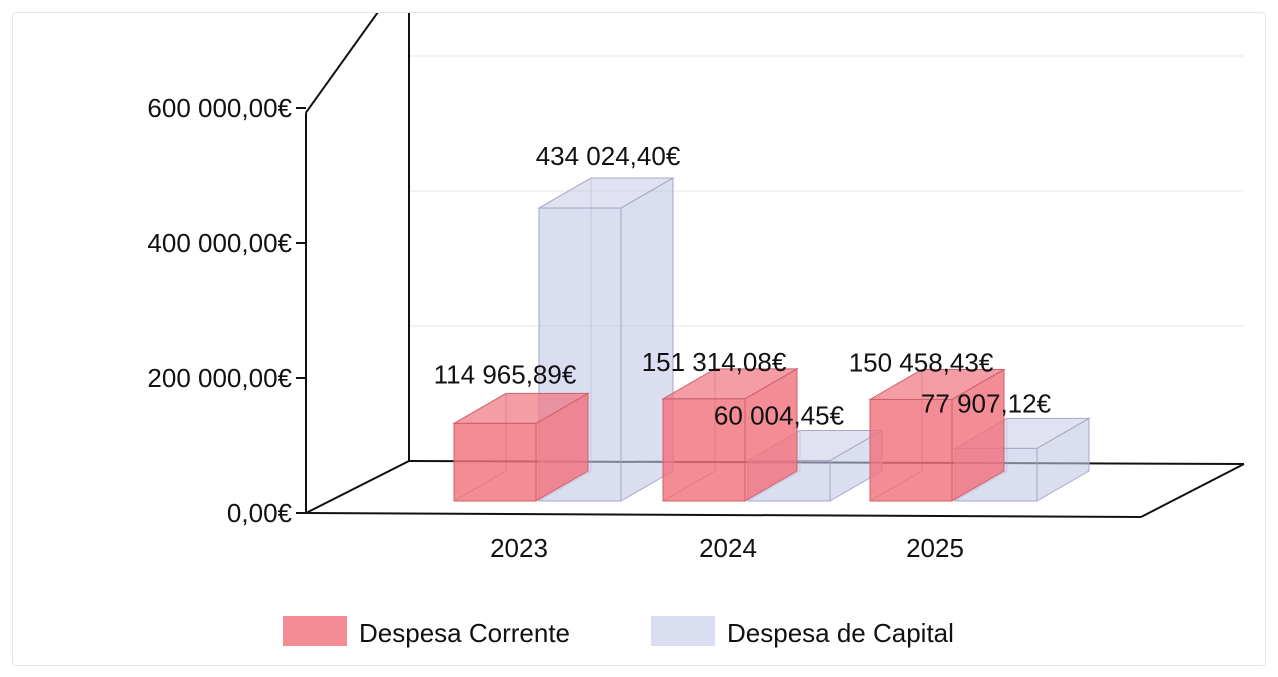 The image size is (1278, 677). Describe the element at coordinates (219, 378) in the screenshot. I see `y-tick-label: 200 000,00€` at that location.